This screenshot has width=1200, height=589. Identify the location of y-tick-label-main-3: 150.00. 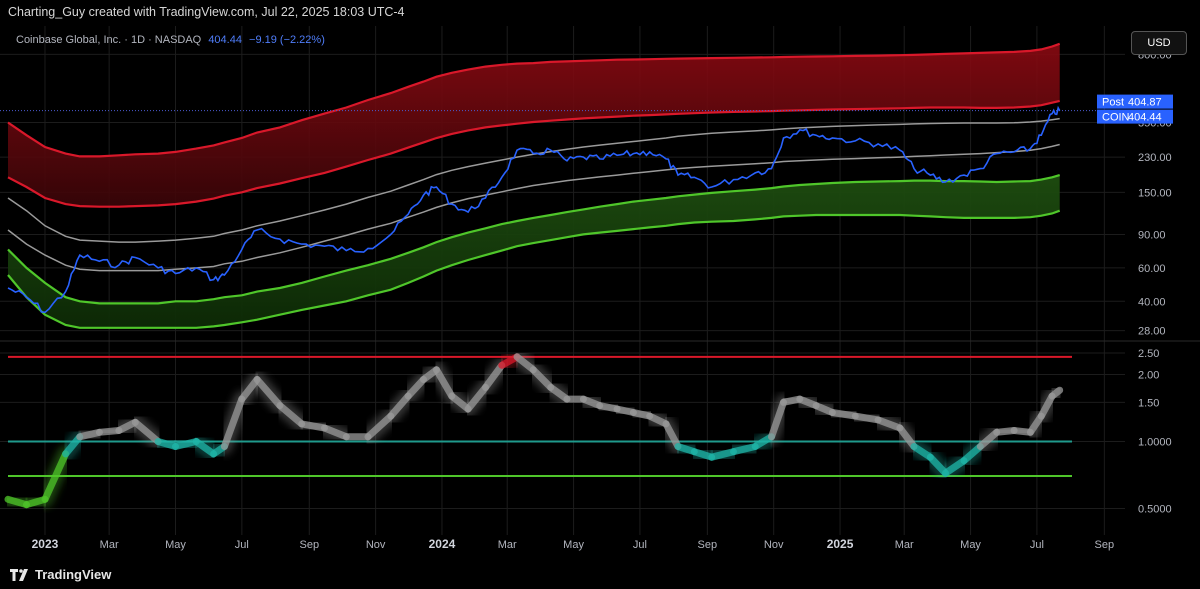
(1155, 193).